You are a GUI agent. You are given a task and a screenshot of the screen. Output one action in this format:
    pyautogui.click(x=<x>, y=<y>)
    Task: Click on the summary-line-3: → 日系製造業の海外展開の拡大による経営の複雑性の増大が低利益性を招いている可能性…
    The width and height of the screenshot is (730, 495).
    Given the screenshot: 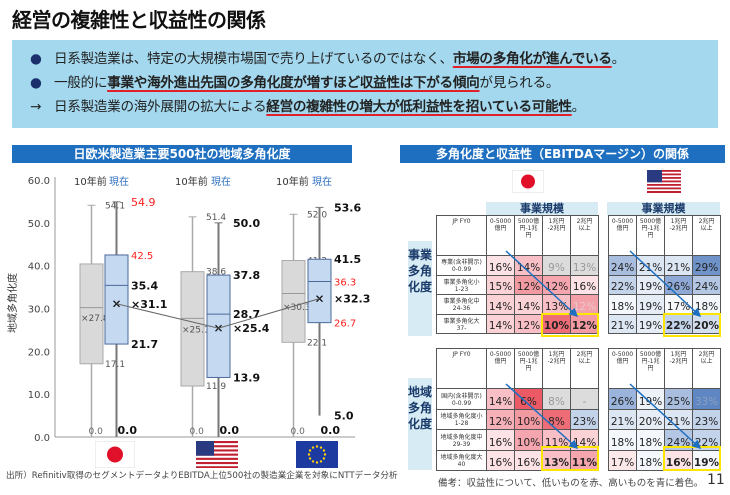 What is the action you would take?
    pyautogui.click(x=374, y=107)
    